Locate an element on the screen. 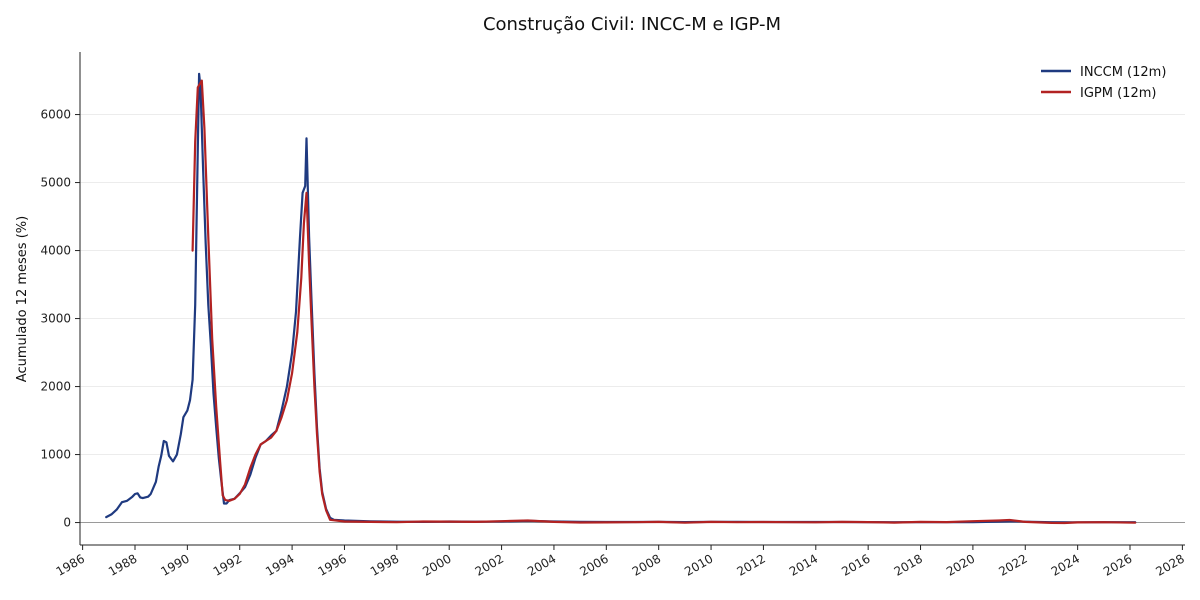 This screenshot has height=600, width=1200. legend-label-0: INCCM (12m) is located at coordinates (1123, 72).